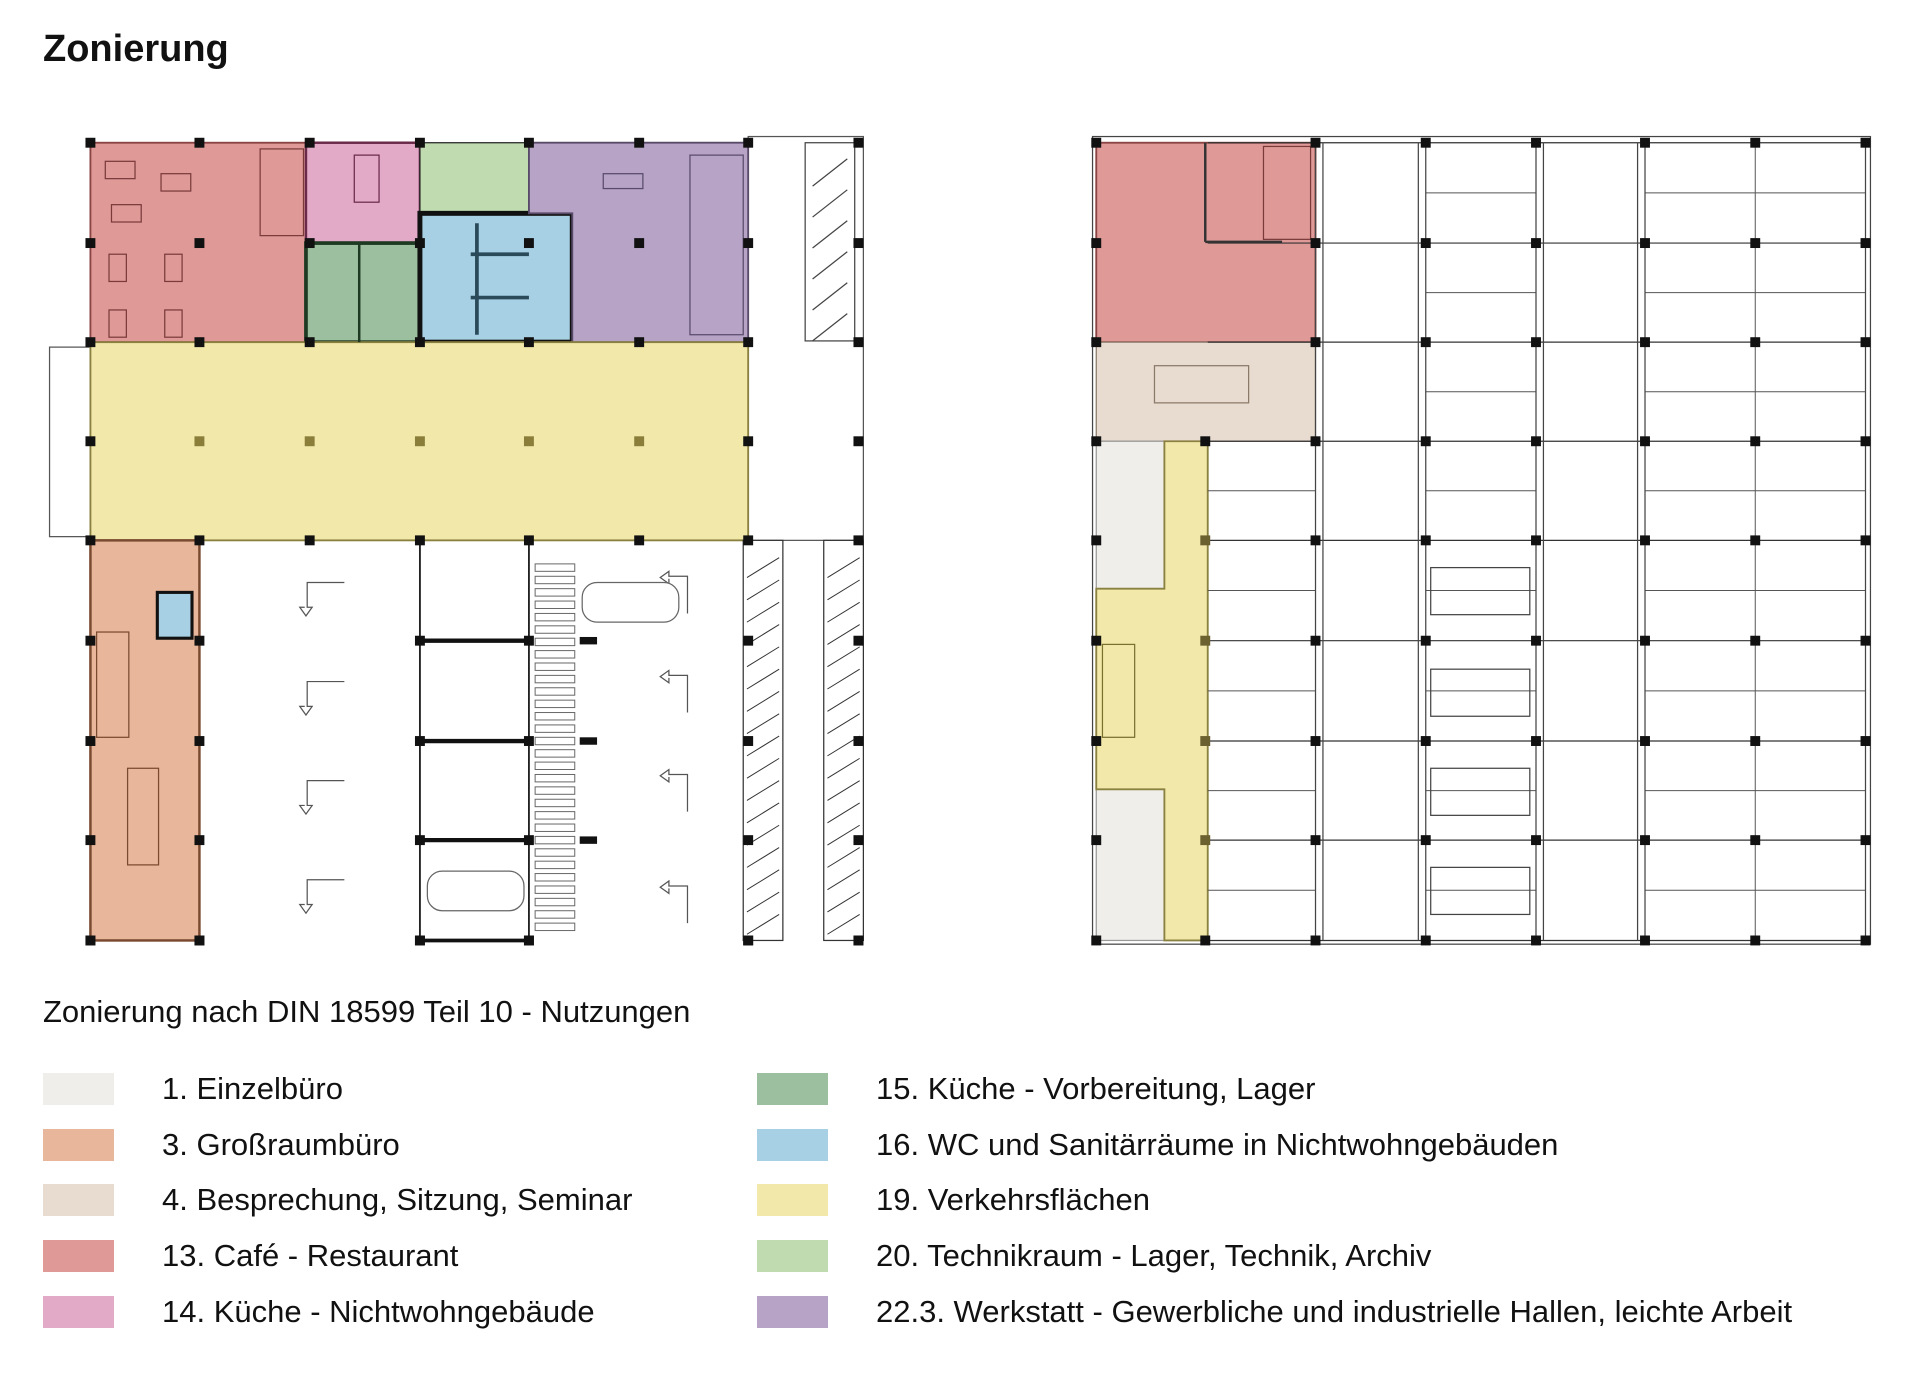 This screenshot has height=1378, width=1920. What do you see at coordinates (221, 1144) in the screenshot?
I see `legend-item: 3. Großraumbüro` at bounding box center [221, 1144].